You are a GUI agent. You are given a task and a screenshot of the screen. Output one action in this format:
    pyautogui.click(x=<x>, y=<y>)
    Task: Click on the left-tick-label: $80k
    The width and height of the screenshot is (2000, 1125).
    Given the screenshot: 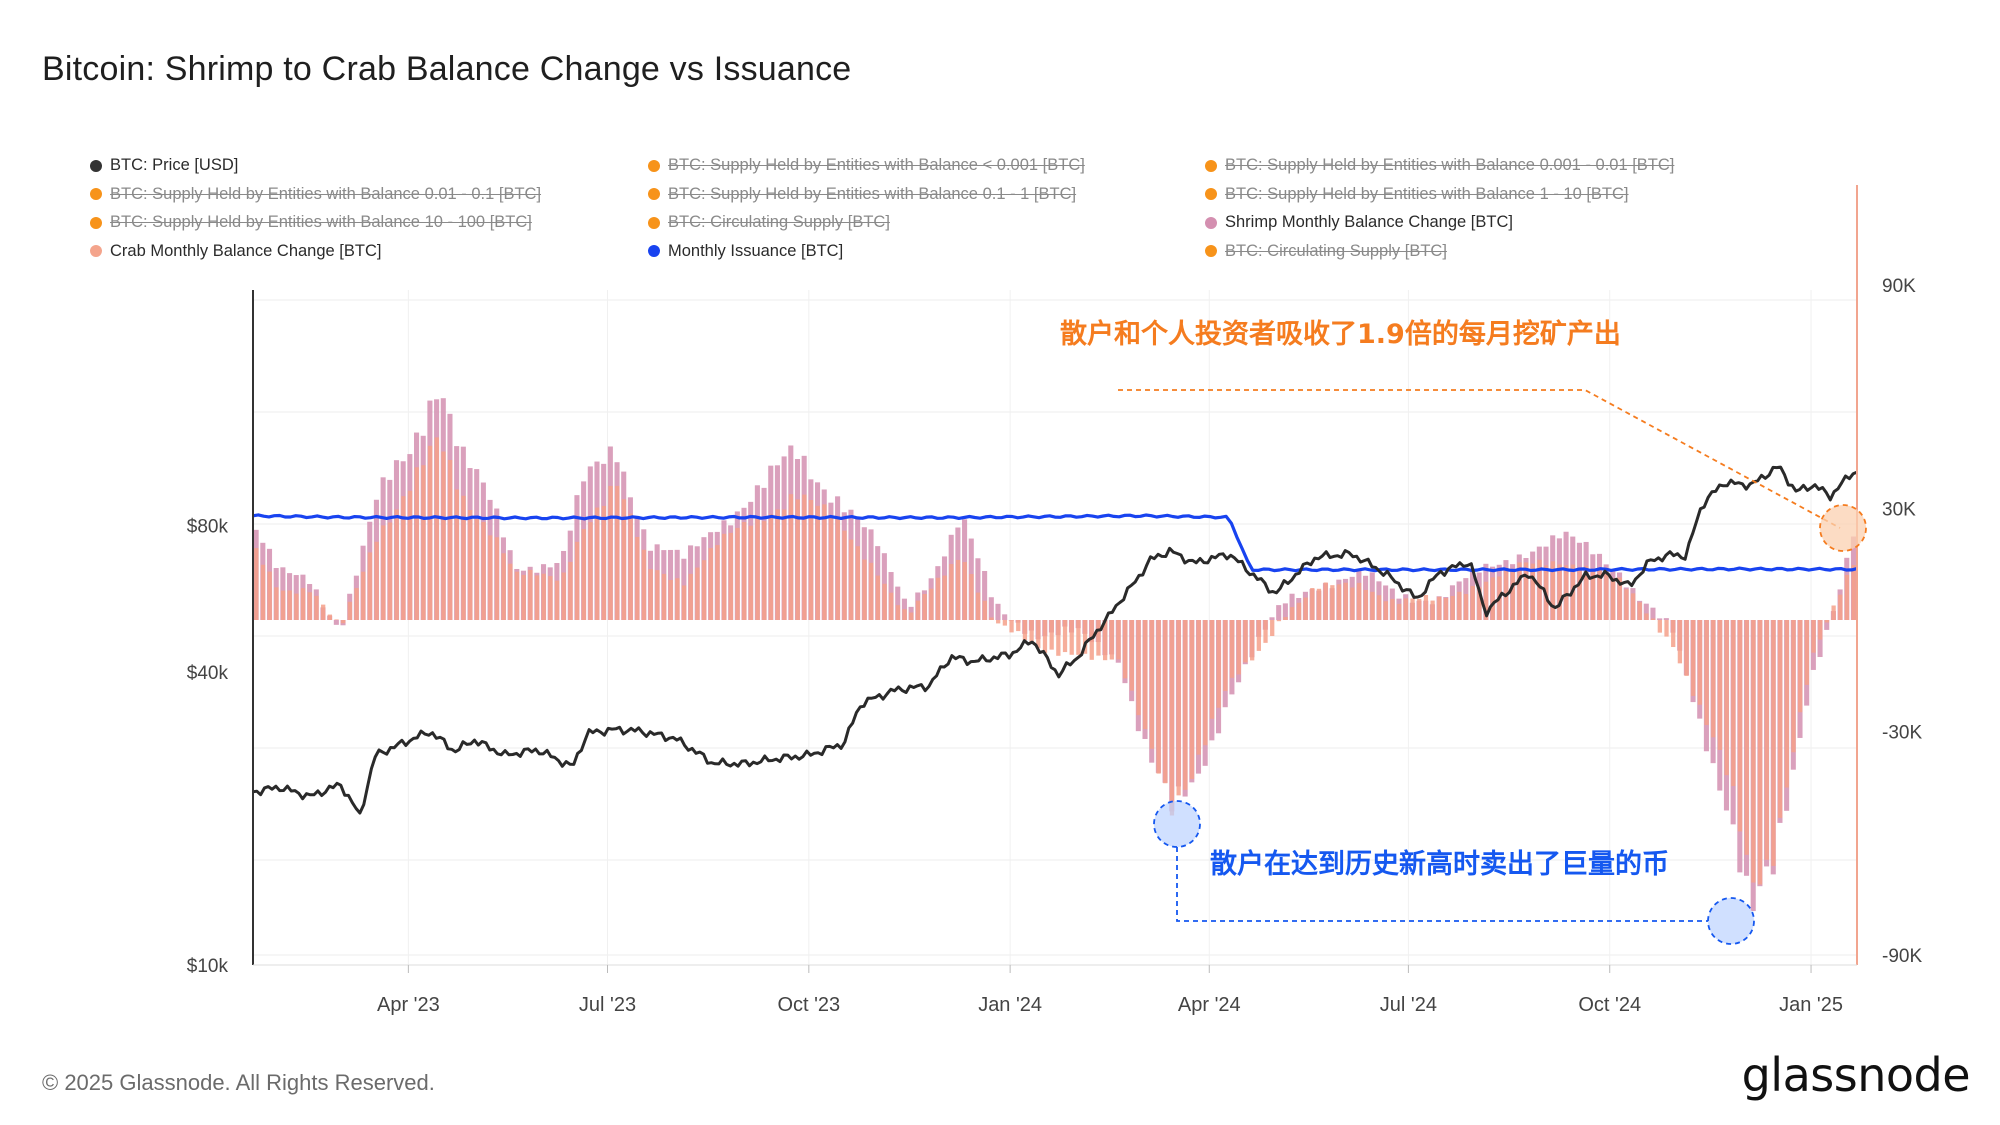 What is the action you would take?
    pyautogui.click(x=208, y=527)
    